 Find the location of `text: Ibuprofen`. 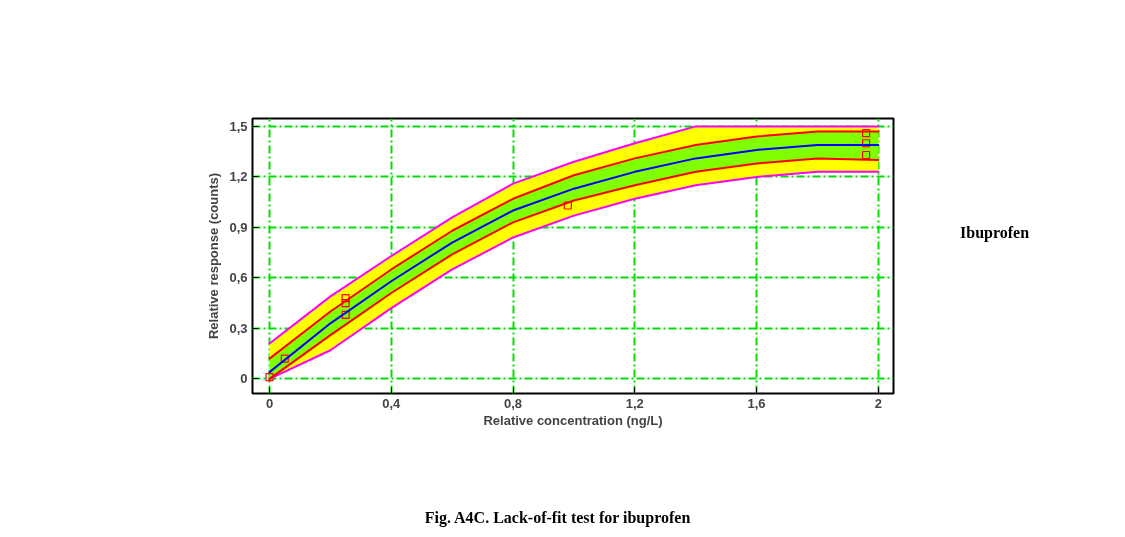

text: Ibuprofen is located at coordinates (995, 233).